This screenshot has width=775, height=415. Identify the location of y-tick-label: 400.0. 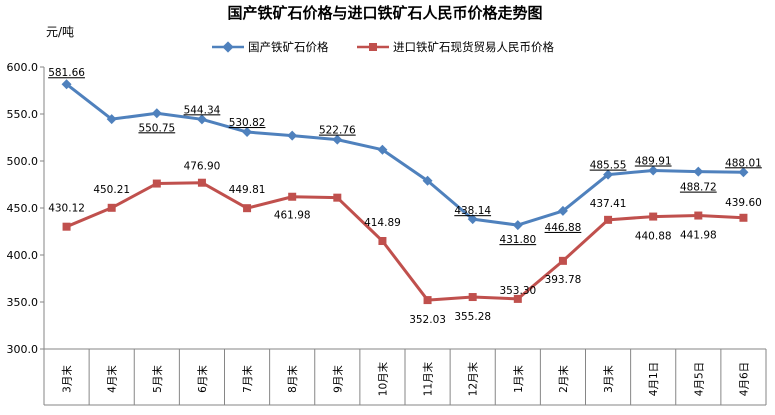
(23, 255).